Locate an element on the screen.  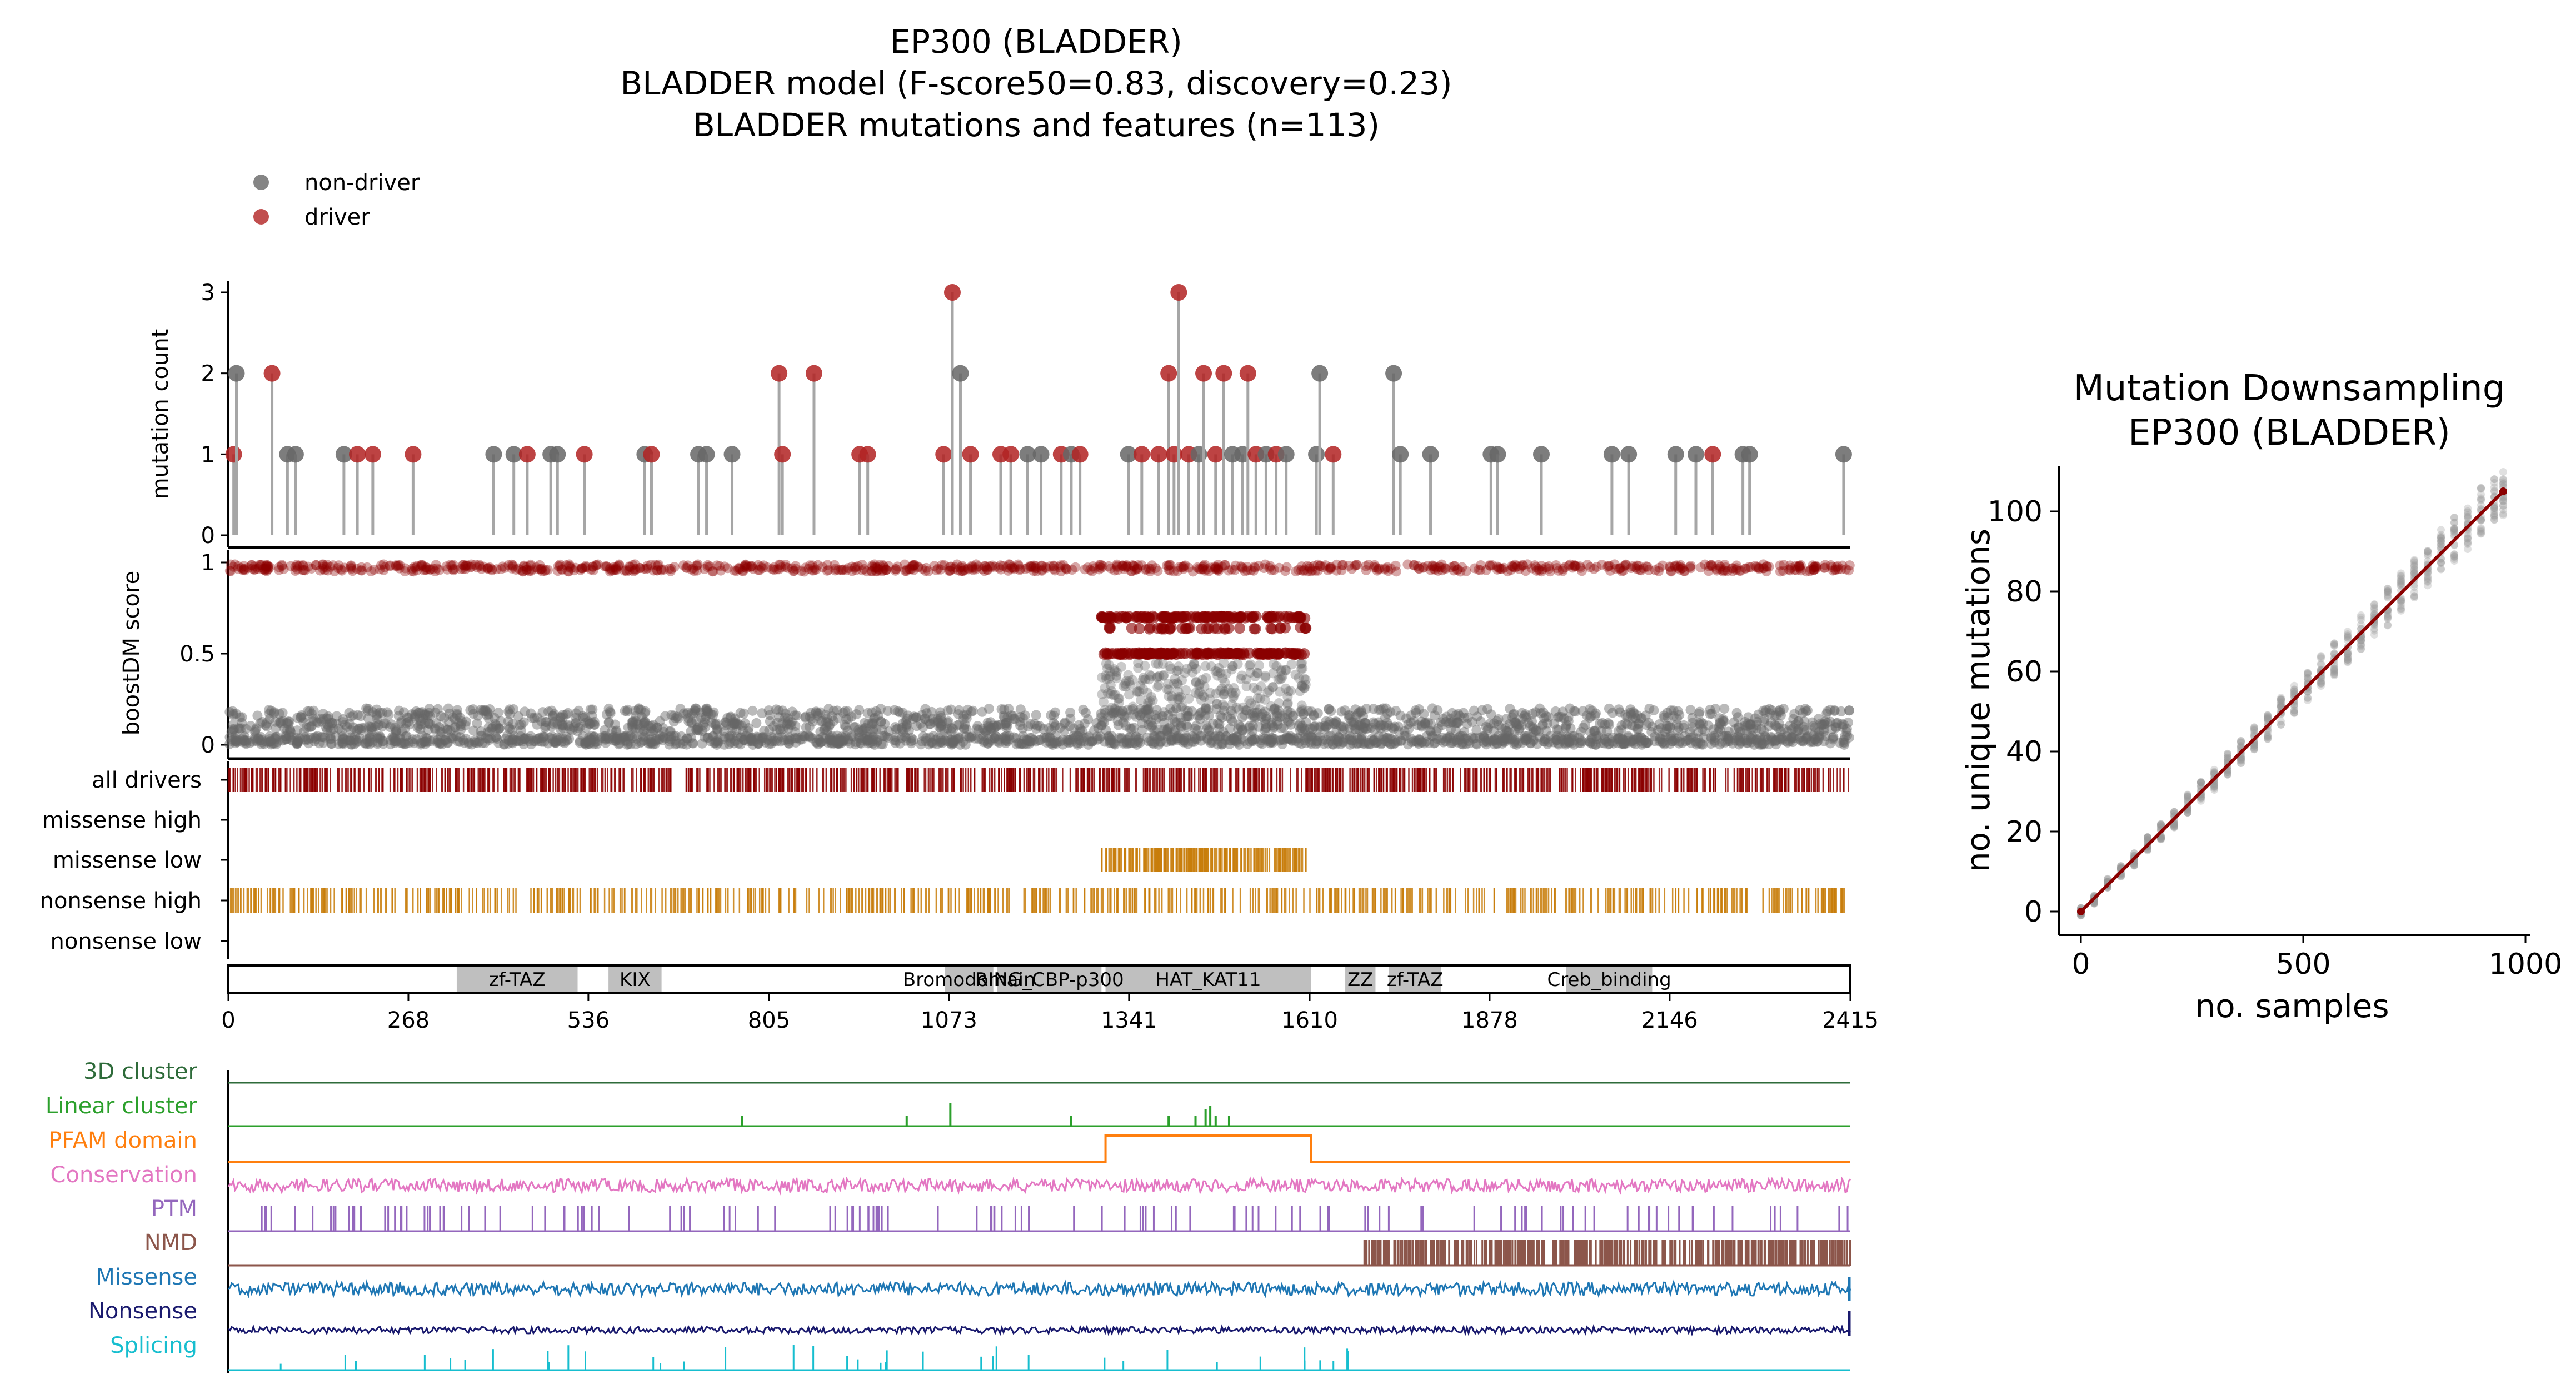
legend-driver-label: driver is located at coordinates (337, 218).